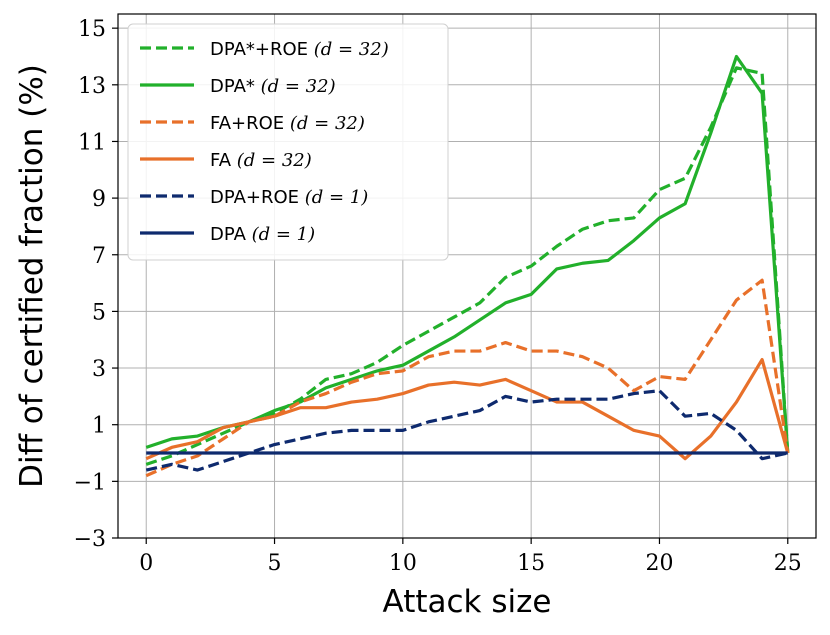  Describe the element at coordinates (531, 563) in the screenshot. I see `x-tick-label: 15` at that location.